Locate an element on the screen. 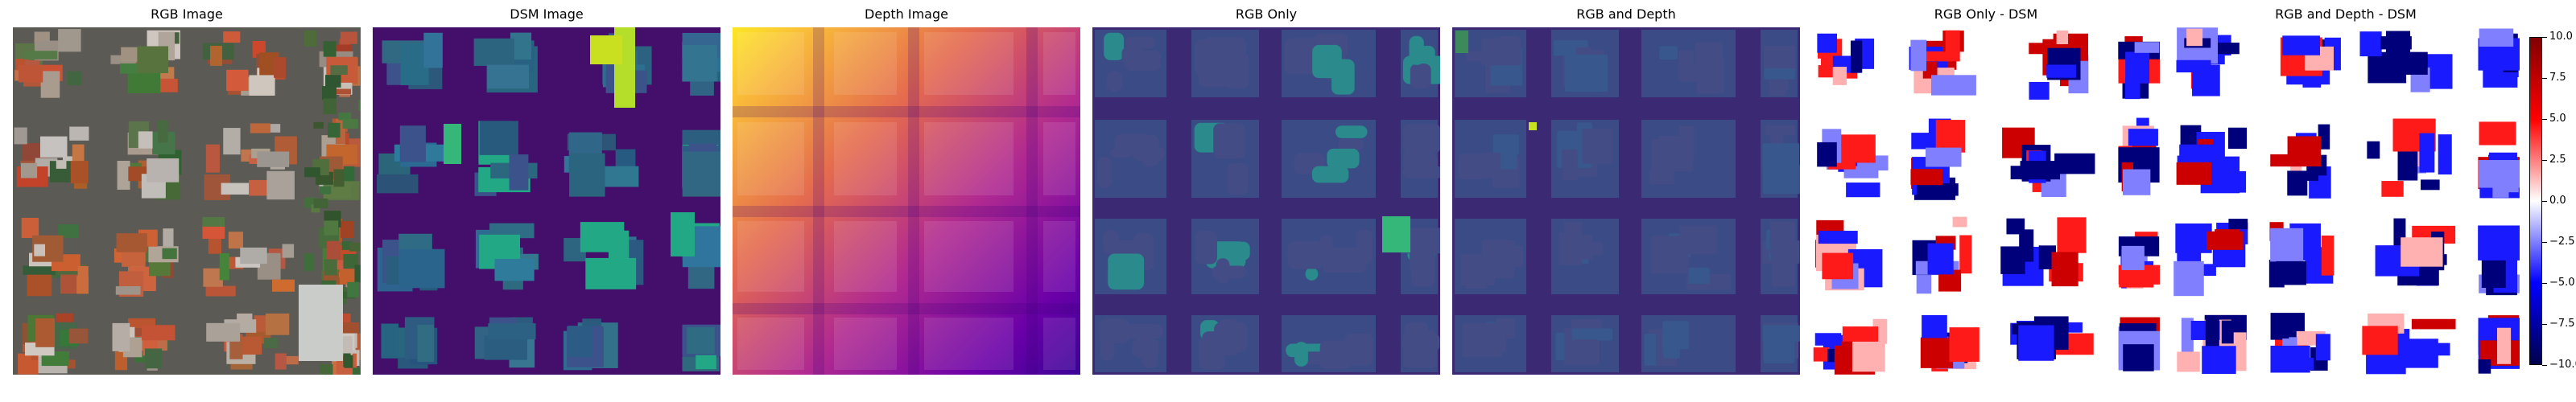 This screenshot has width=2576, height=402. panel-image-rgb is located at coordinates (187, 201).